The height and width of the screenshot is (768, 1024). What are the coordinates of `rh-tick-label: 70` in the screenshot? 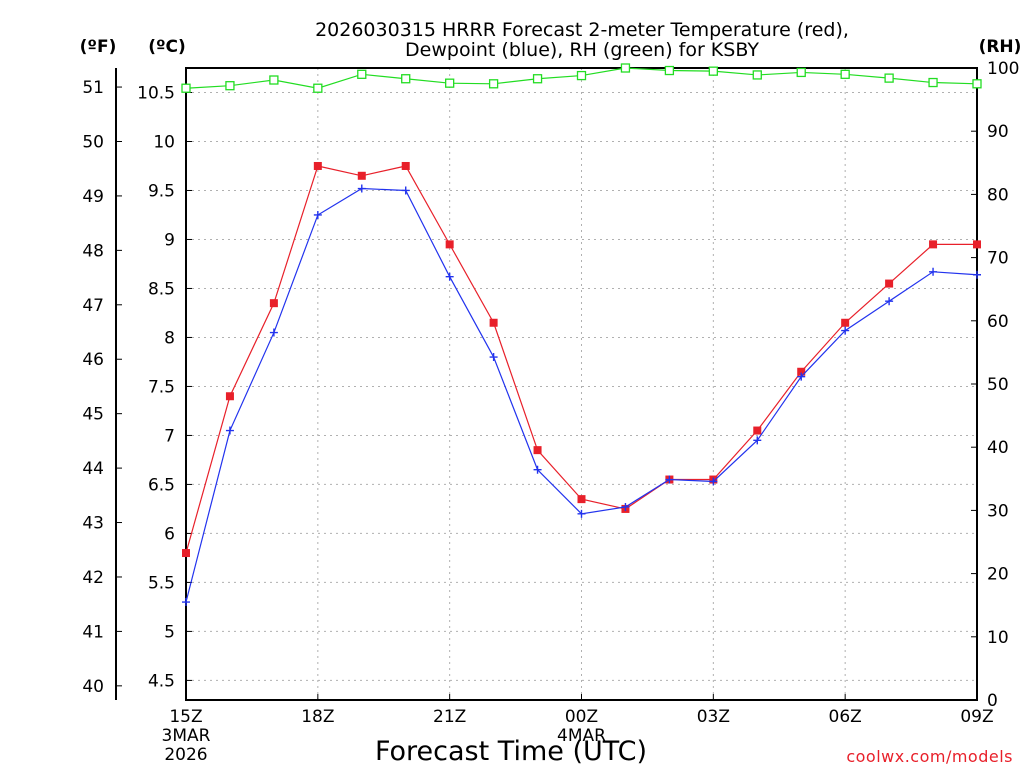 It's located at (998, 259).